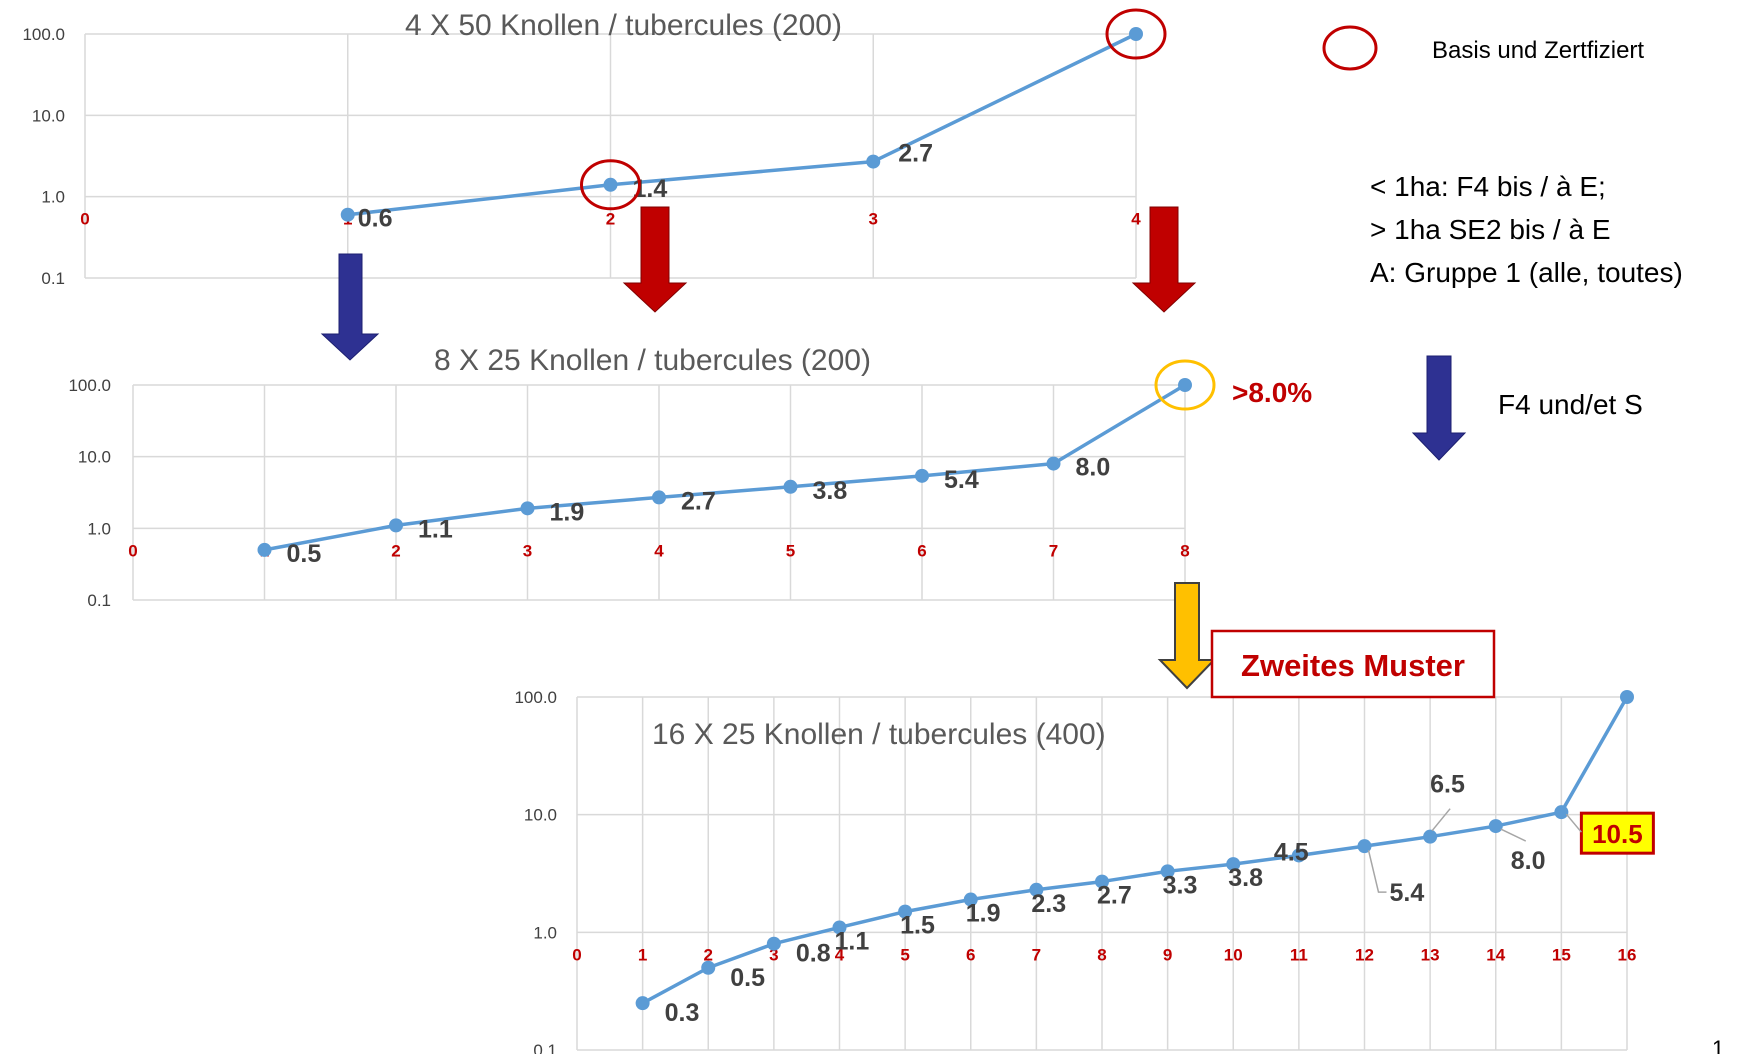 This screenshot has height=1054, width=1762. What do you see at coordinates (1187, 636) in the screenshot?
I see `down-arrow-orange-icon` at bounding box center [1187, 636].